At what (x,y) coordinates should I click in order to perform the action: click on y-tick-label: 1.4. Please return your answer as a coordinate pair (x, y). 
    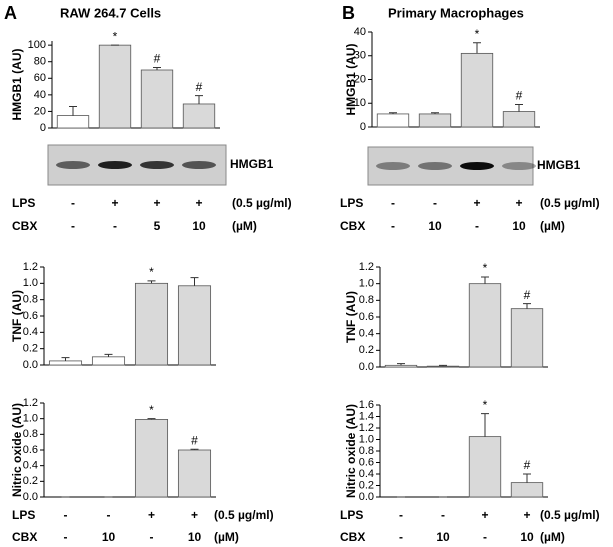
    Looking at the image, I should click on (366, 416).